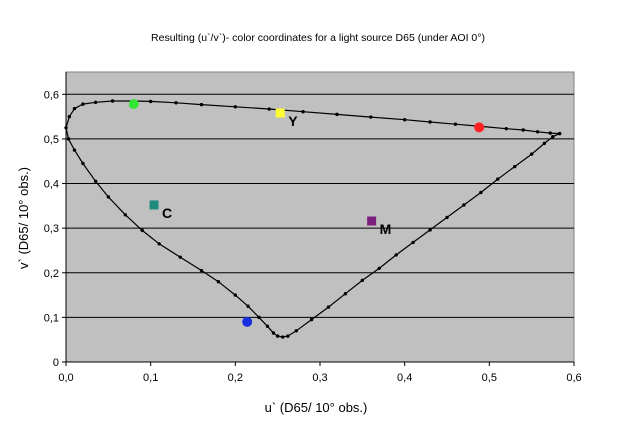 The height and width of the screenshot is (444, 622). Describe the element at coordinates (51, 274) in the screenshot. I see `y-tick-label: 0,2` at that location.